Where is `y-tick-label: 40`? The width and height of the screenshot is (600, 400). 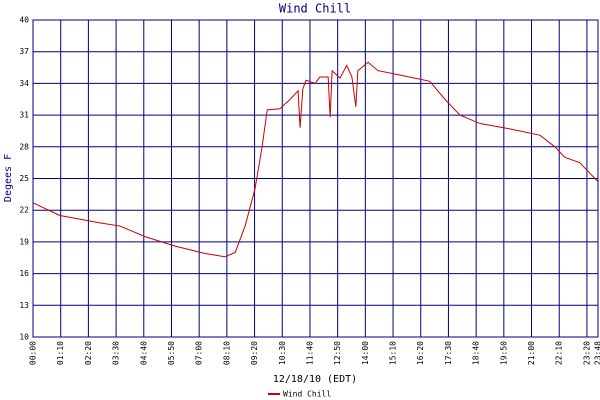 y-tick-label: 40 is located at coordinates (24, 20).